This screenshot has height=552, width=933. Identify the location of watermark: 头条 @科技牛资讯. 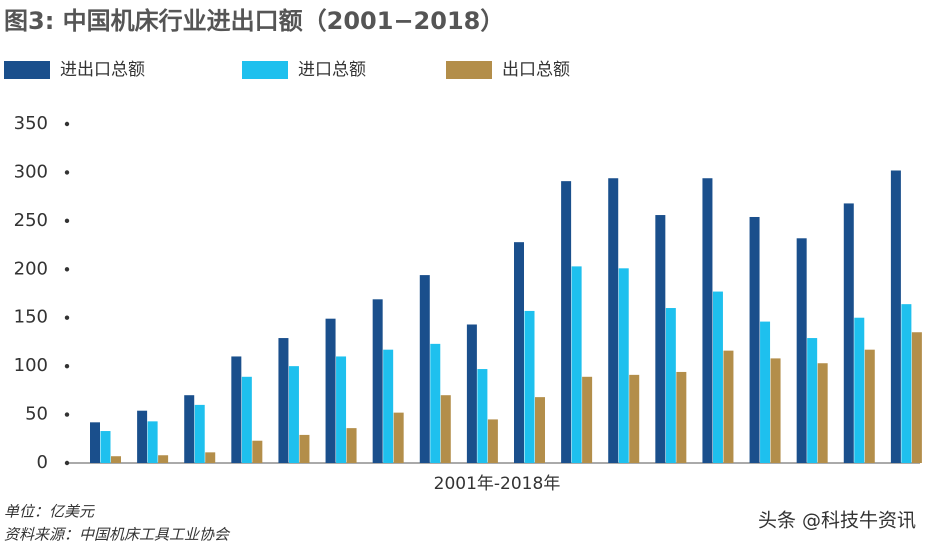
(837, 521).